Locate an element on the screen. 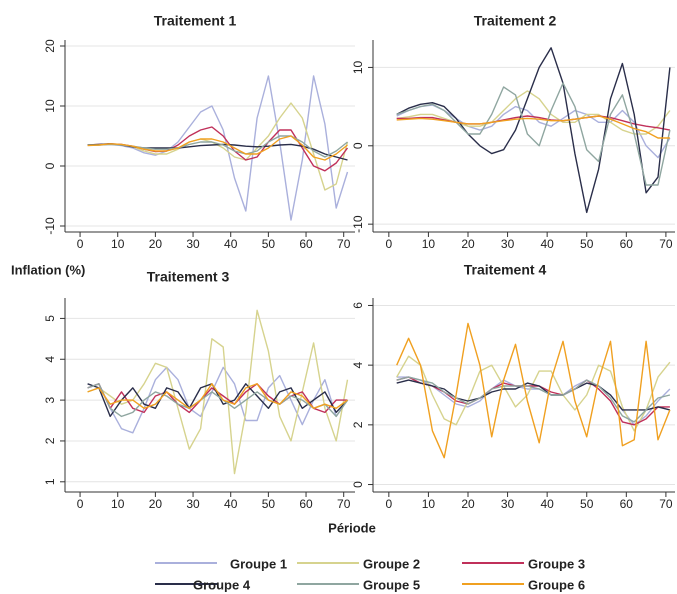 Image resolution: width=677 pixels, height=594 pixels. legend-label: Groupe 2 is located at coordinates (391, 563).